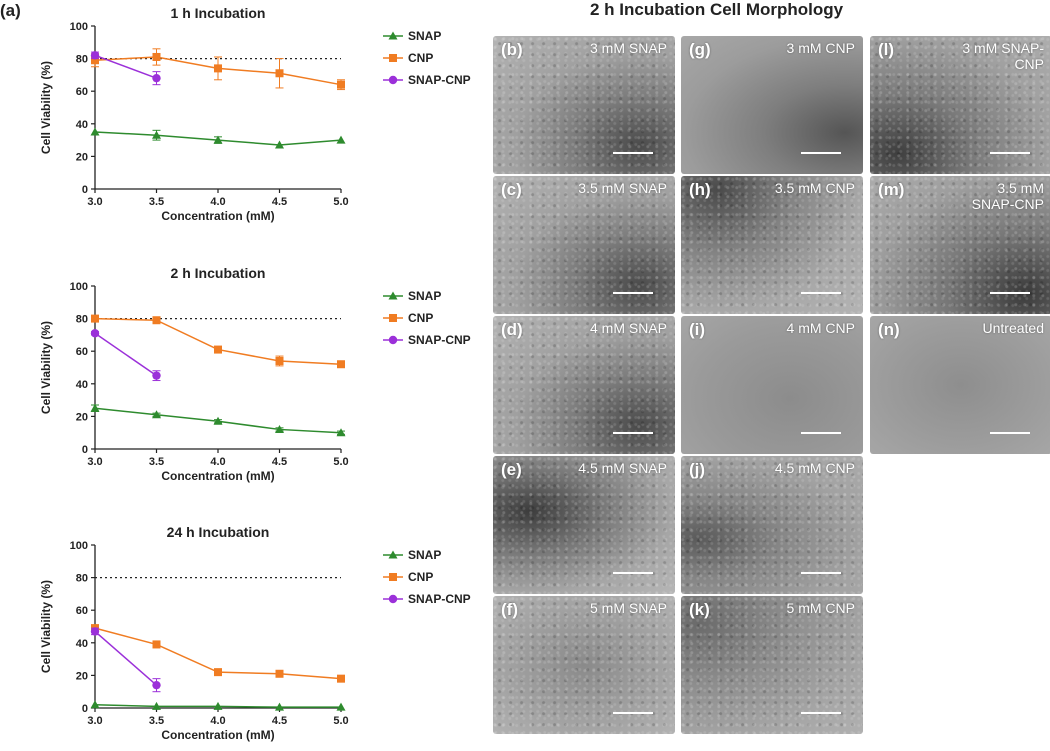  What do you see at coordinates (960, 105) in the screenshot?
I see `morphology-panel-l: (l) 3 mM SNAP-CNP` at bounding box center [960, 105].